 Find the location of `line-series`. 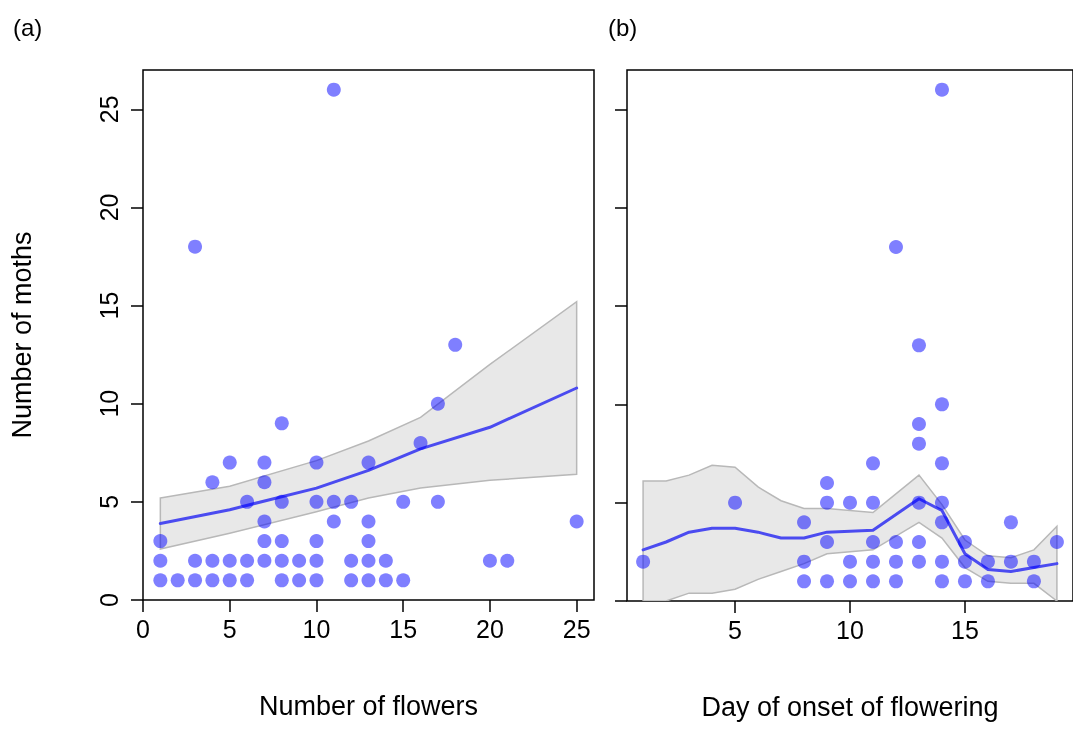

line-series is located at coordinates (368, 455).